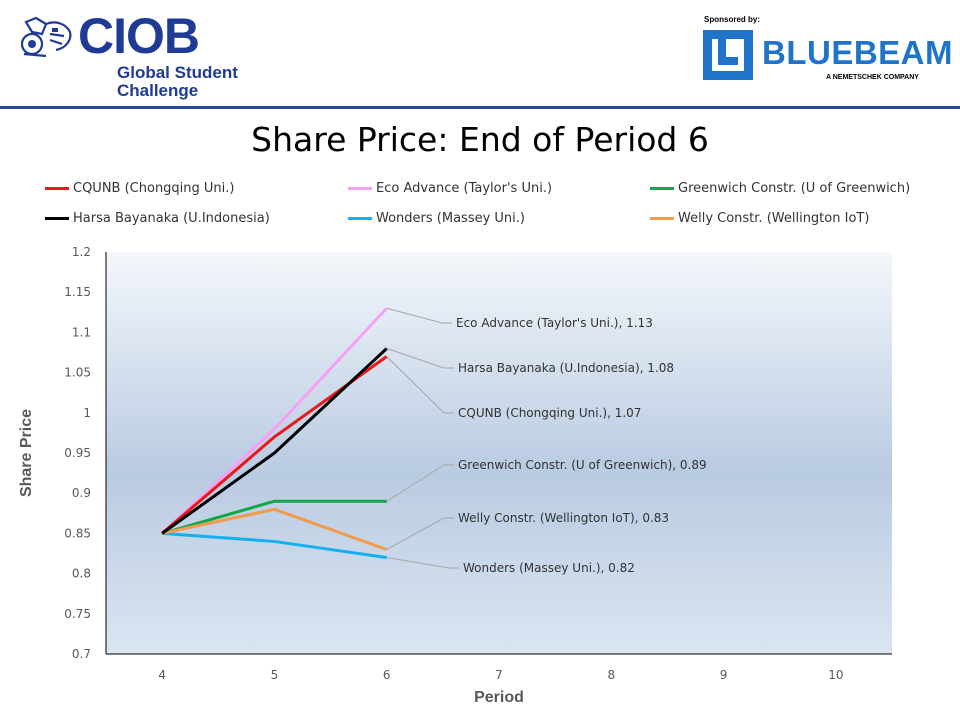  I want to click on y-tick-label: 1.05, so click(77, 373).